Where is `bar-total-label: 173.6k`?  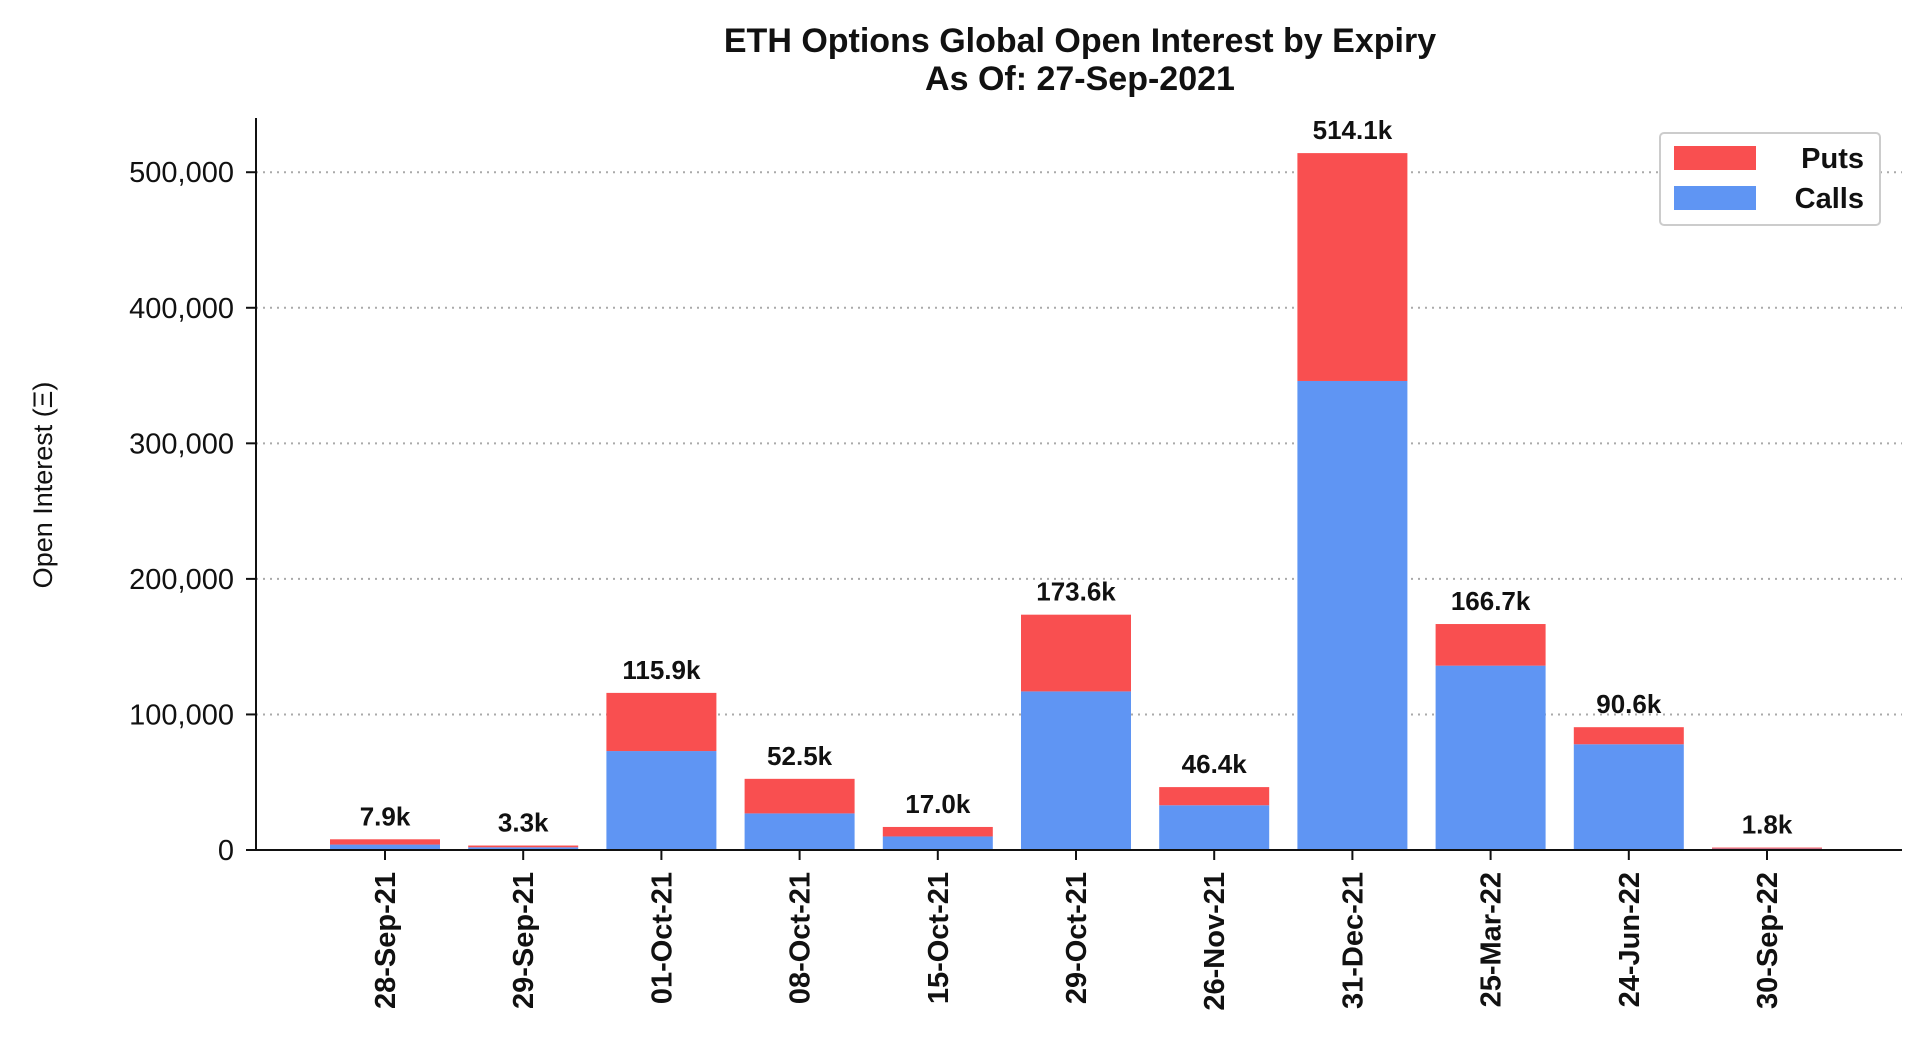
bar-total-label: 173.6k is located at coordinates (1076, 592).